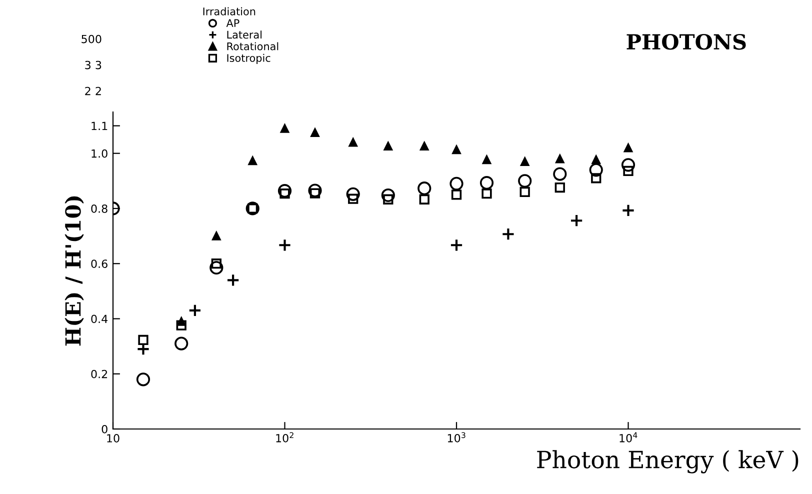 The width and height of the screenshot is (812, 494). I want to click on text: 500, so click(92, 39).